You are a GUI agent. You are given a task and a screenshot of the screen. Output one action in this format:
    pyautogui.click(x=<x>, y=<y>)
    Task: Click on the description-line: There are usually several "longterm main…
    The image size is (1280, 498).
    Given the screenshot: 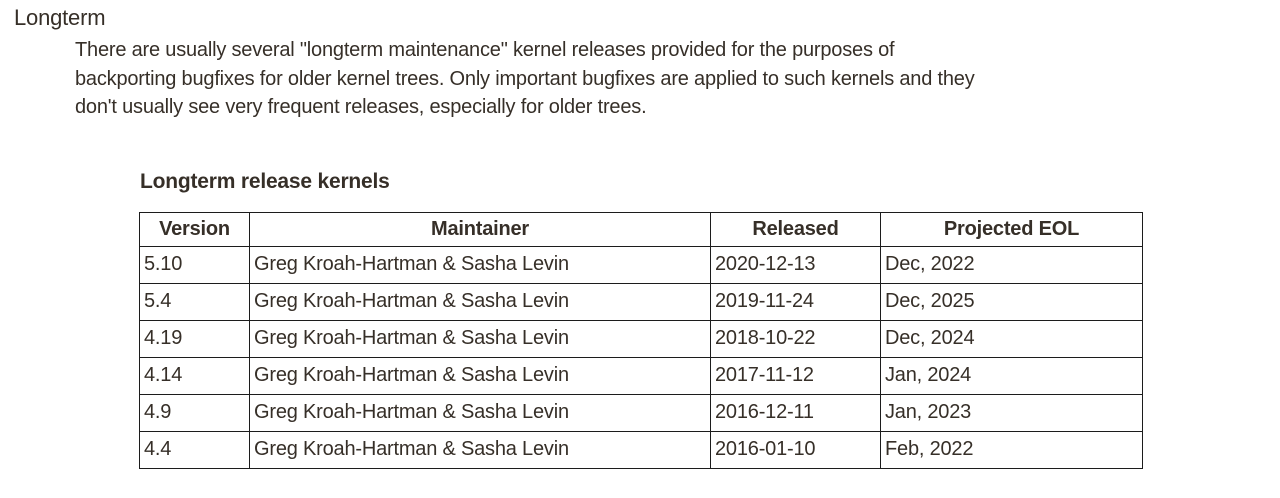 What is the action you would take?
    pyautogui.click(x=485, y=50)
    